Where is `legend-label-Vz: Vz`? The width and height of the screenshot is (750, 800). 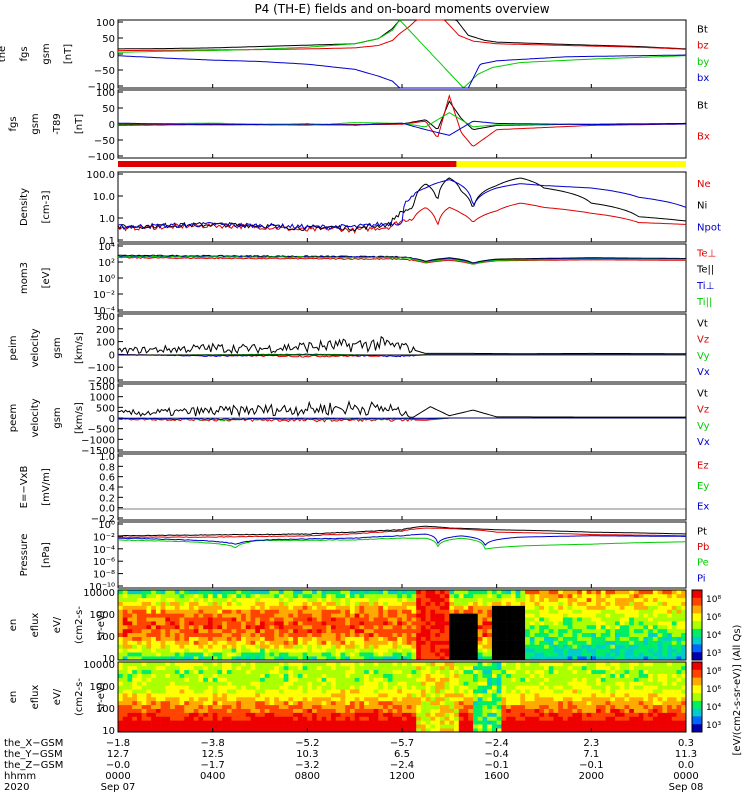 legend-label-Vz: Vz is located at coordinates (703, 410).